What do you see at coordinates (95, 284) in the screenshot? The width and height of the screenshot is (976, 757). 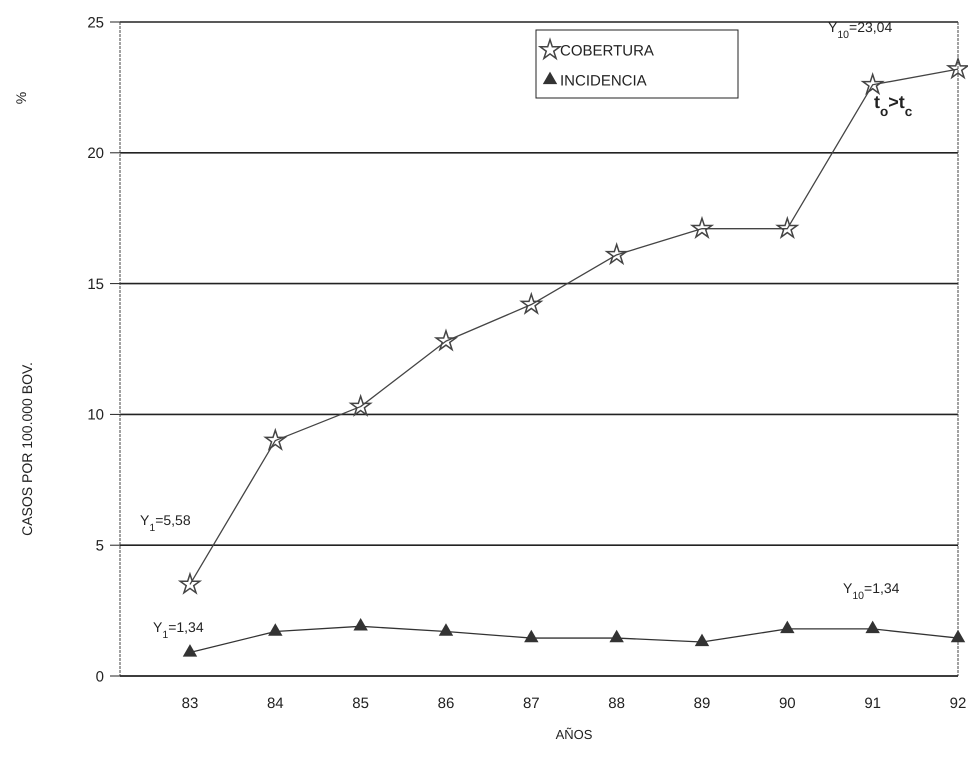 I see `y-tick-label: 15` at bounding box center [95, 284].